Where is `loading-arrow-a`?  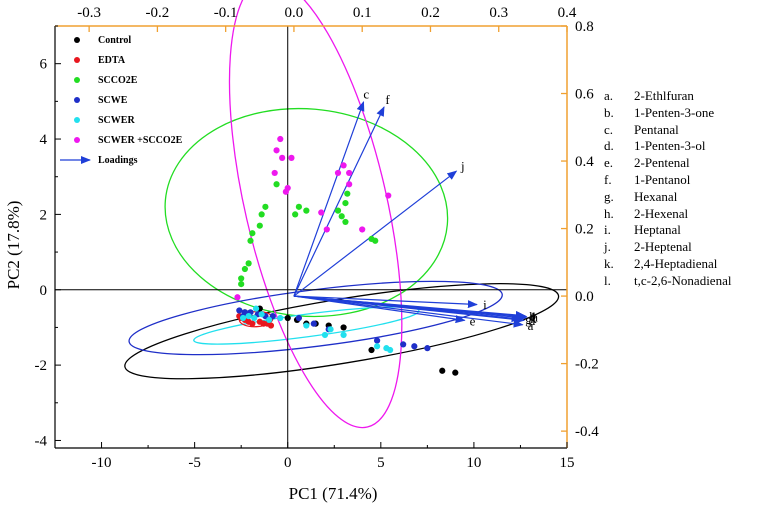
loading-arrow-a is located at coordinates (408, 311).